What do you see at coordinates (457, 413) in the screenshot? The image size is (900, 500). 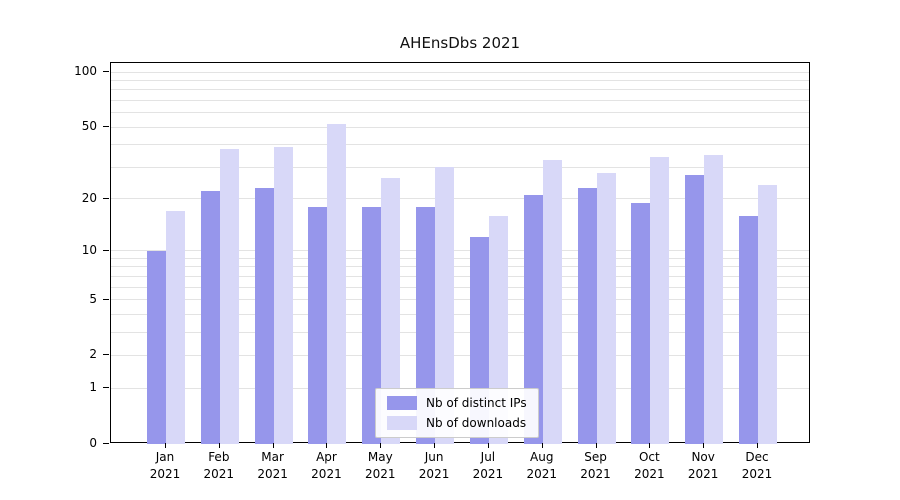 I see `legend: Nb of distinct IPs Nb of downloads` at bounding box center [457, 413].